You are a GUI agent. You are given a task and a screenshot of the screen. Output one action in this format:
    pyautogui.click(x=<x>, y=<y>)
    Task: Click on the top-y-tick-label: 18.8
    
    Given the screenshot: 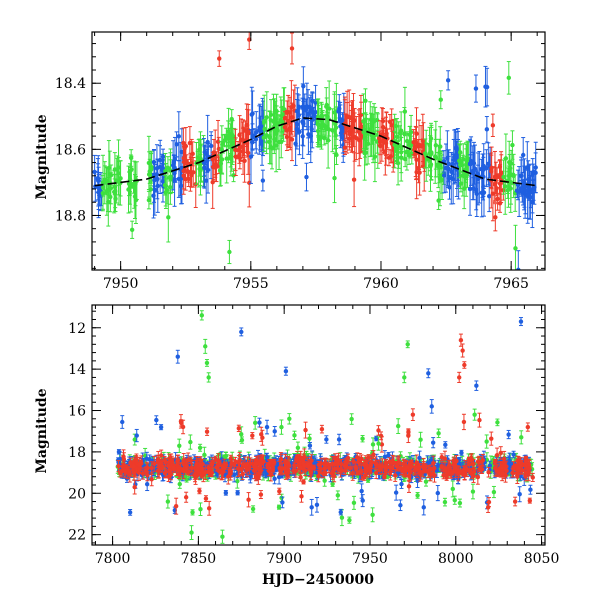 What is the action you would take?
    pyautogui.click(x=70, y=216)
    